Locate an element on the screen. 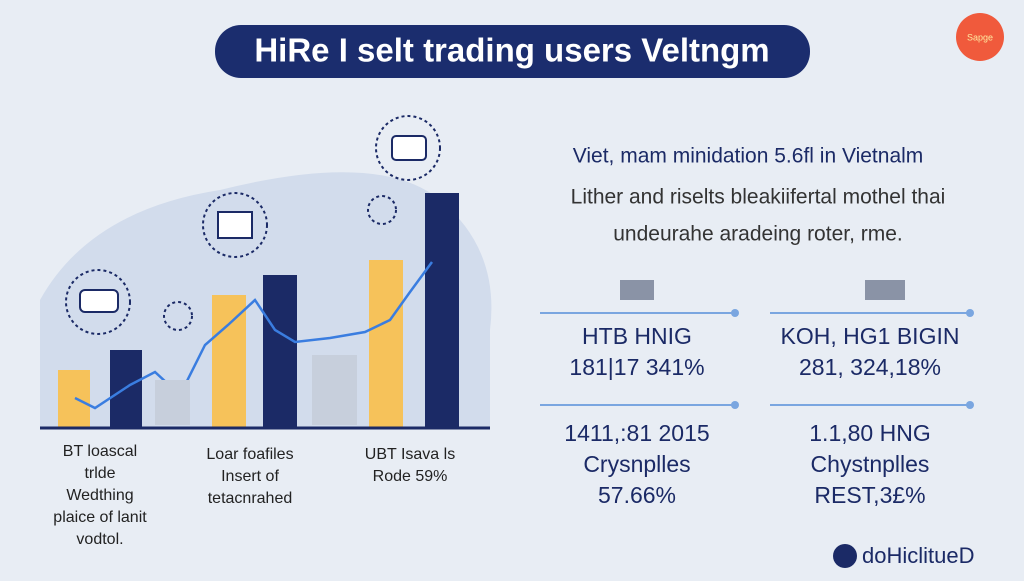 The image size is (1024, 581). caption-line: Rode 59% is located at coordinates (410, 476).